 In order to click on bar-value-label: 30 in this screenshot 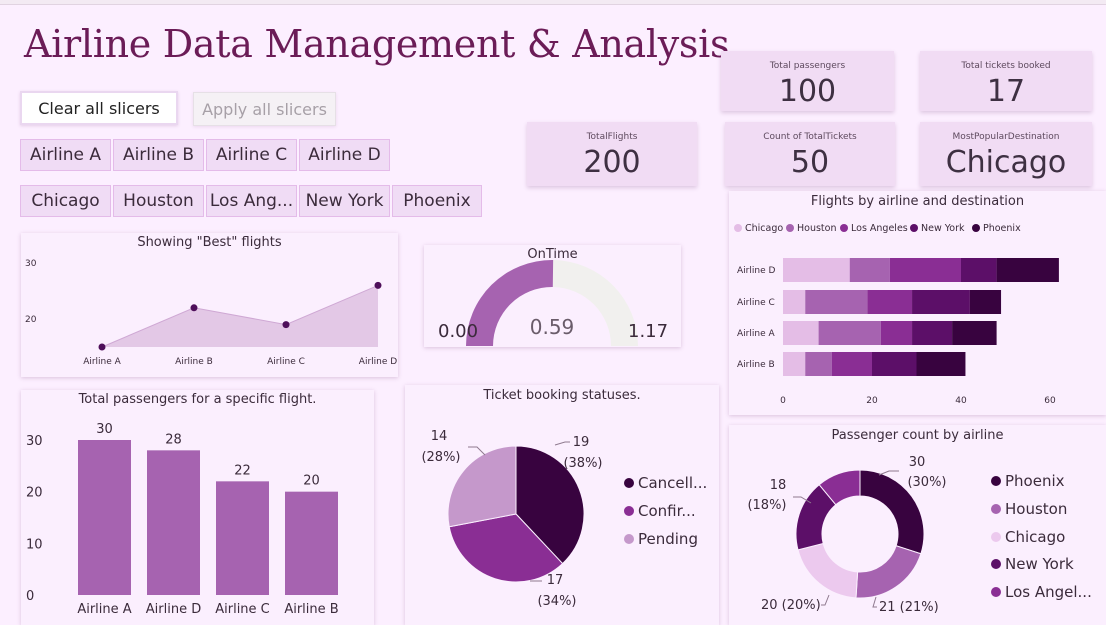, I will do `click(104, 429)`.